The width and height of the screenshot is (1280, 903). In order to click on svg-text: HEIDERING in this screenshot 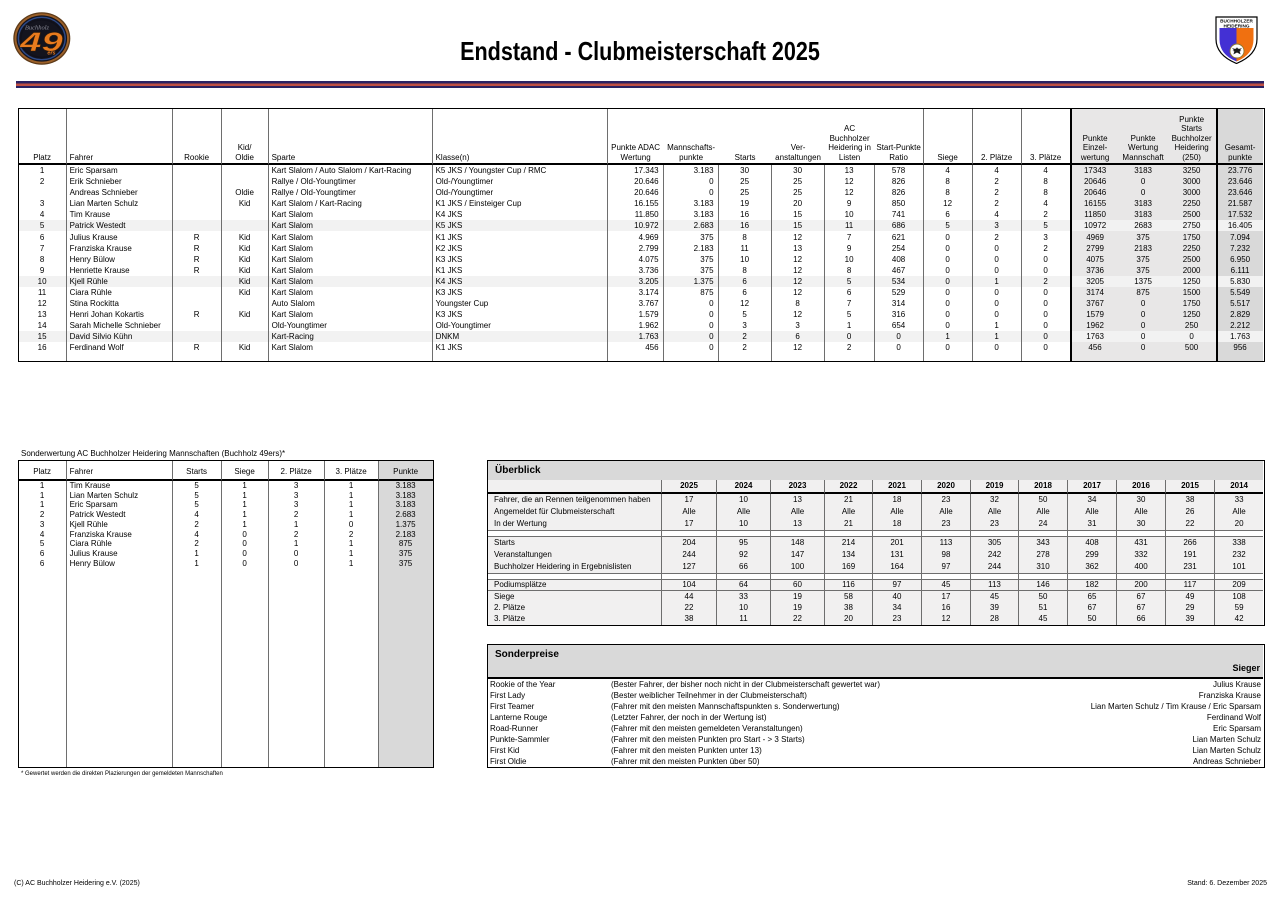, I will do `click(1236, 25)`.